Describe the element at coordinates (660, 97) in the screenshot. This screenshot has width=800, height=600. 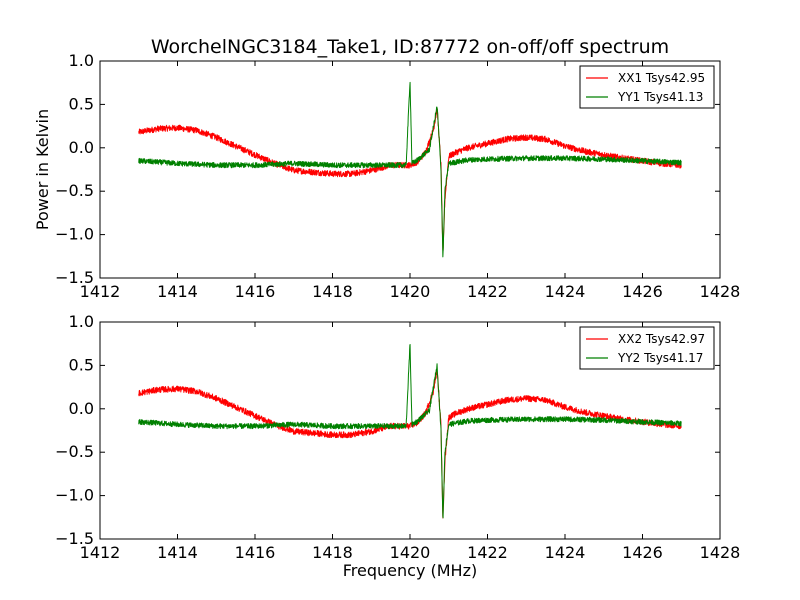
I see `legend-entry: YY1 Tsys41.13` at that location.